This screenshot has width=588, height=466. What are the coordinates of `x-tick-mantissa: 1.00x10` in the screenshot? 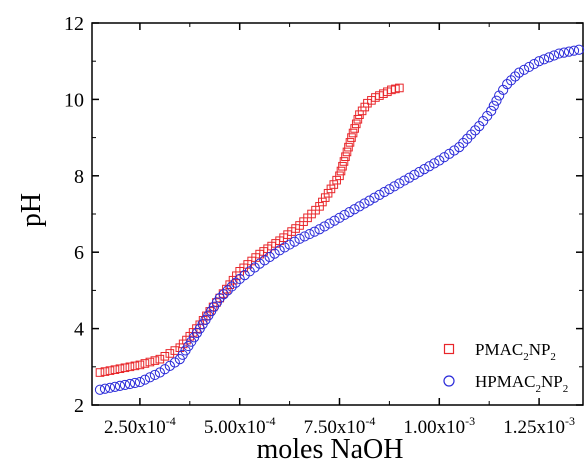 It's located at (434, 427).